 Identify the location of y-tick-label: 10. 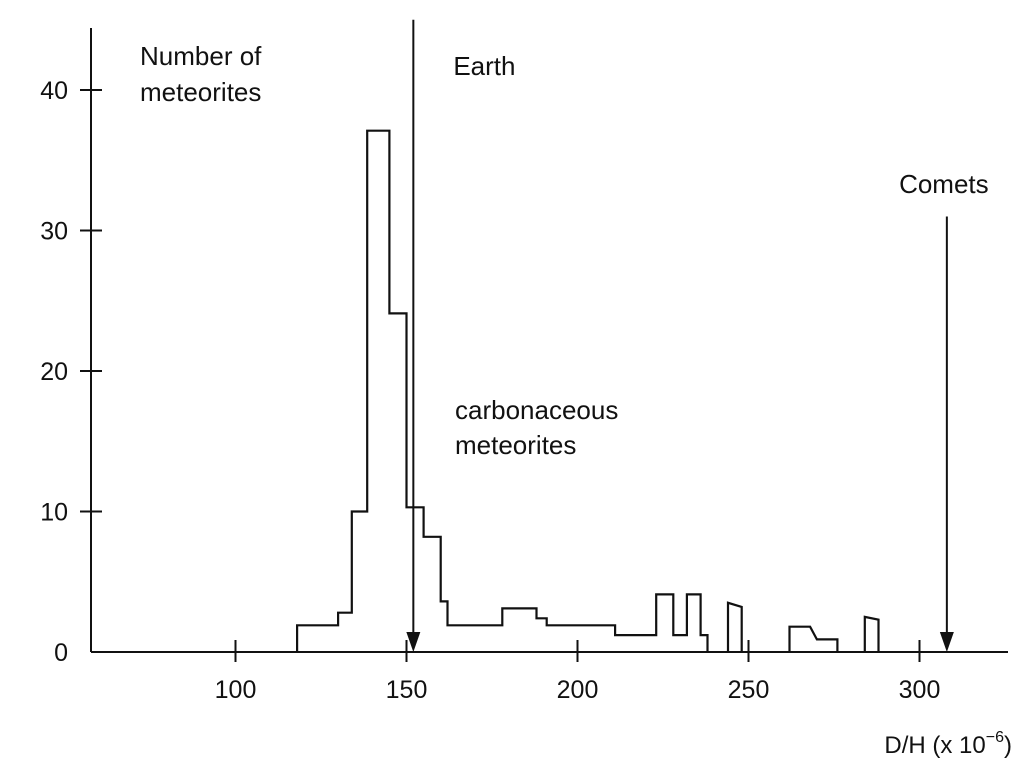
(54, 513).